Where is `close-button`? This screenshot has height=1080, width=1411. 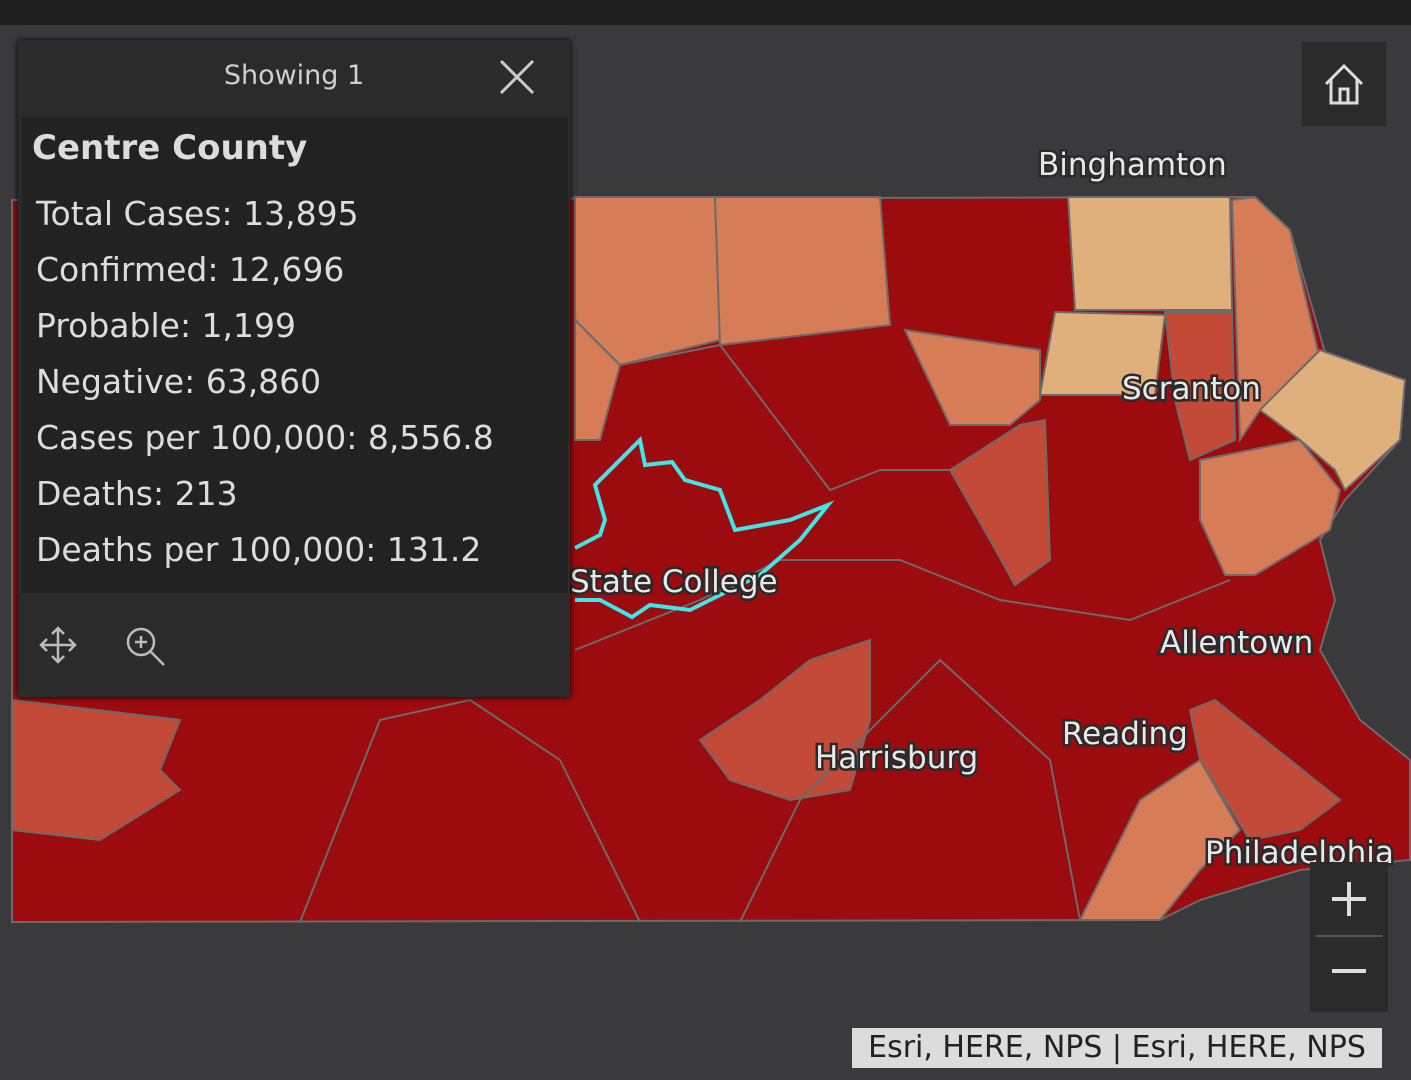 close-button is located at coordinates (517, 77).